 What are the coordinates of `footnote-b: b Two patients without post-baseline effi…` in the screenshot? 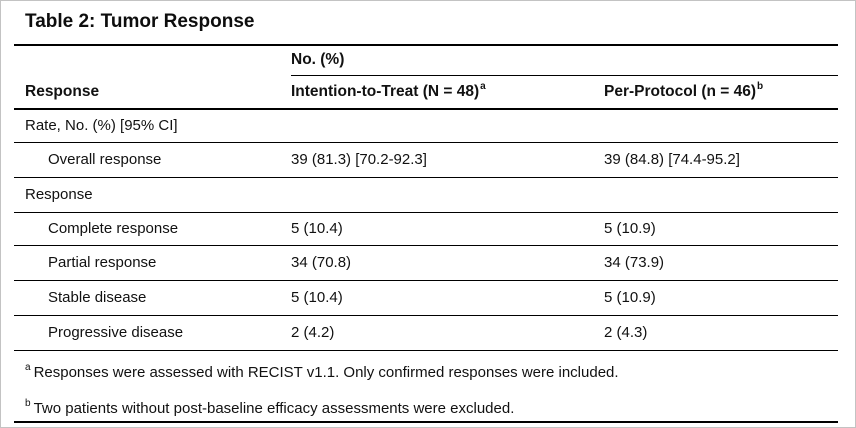 It's located at (431, 407).